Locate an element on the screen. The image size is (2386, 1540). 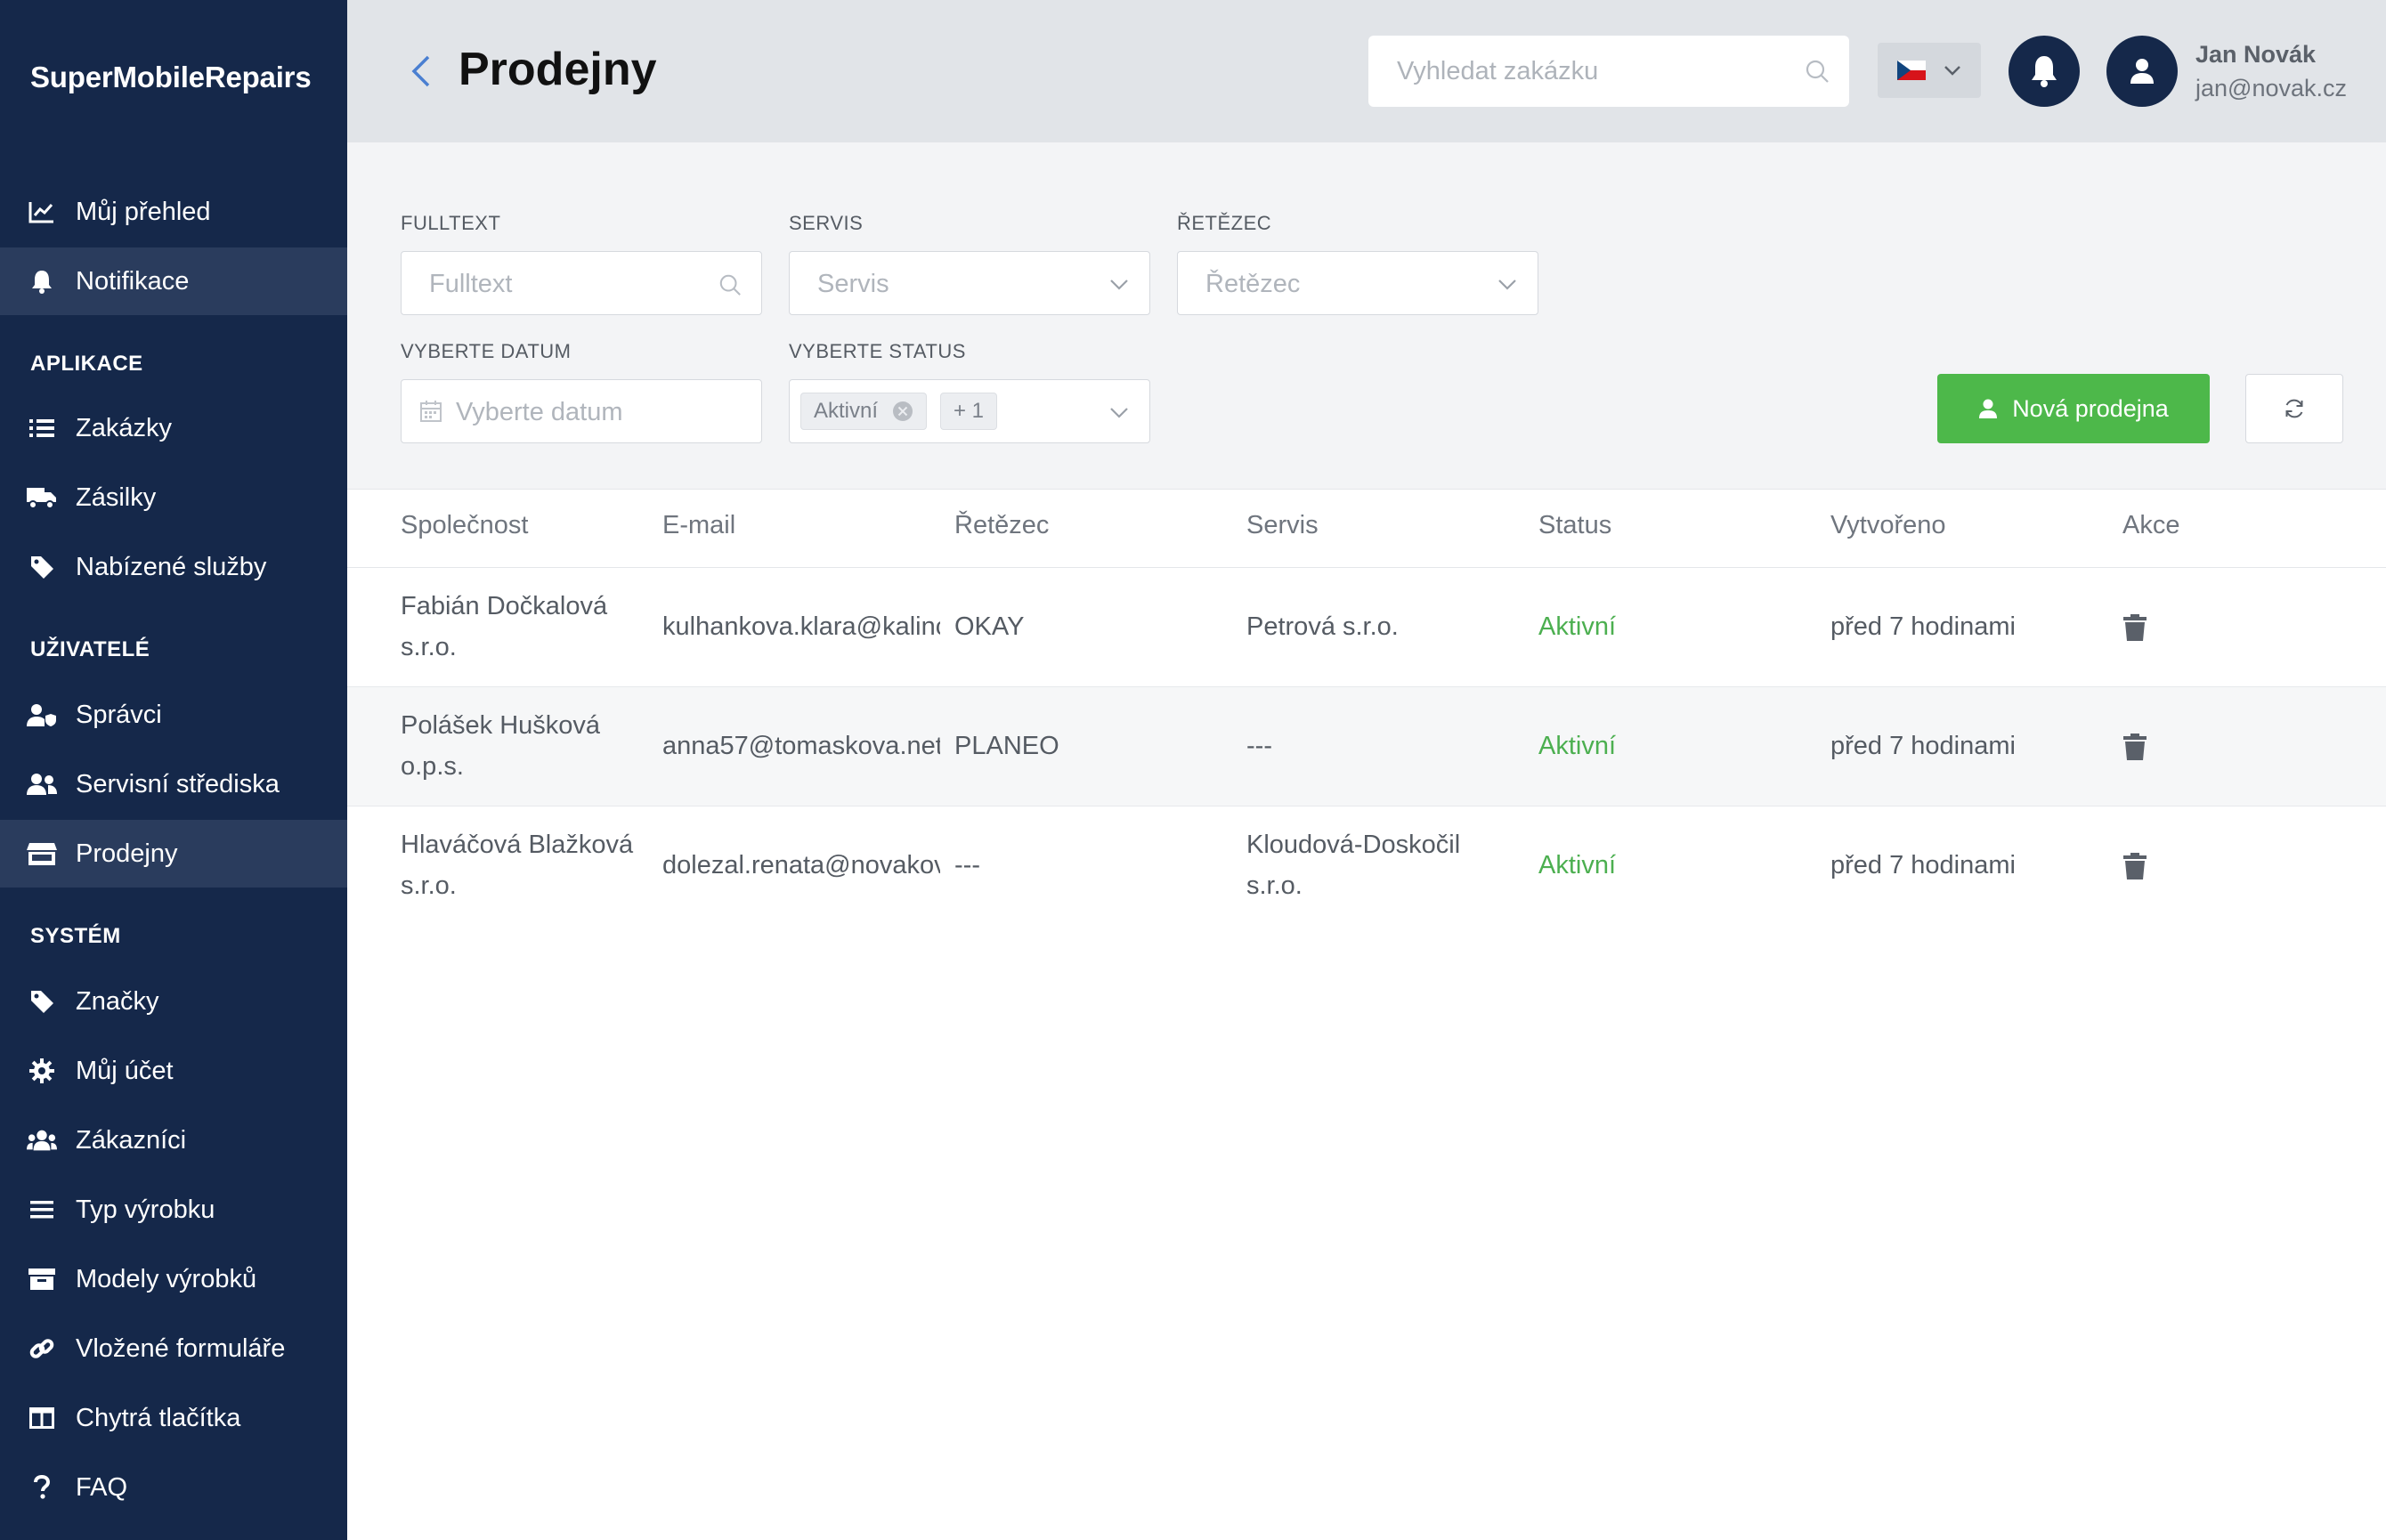
fulltext-input: Fulltext is located at coordinates (581, 283).